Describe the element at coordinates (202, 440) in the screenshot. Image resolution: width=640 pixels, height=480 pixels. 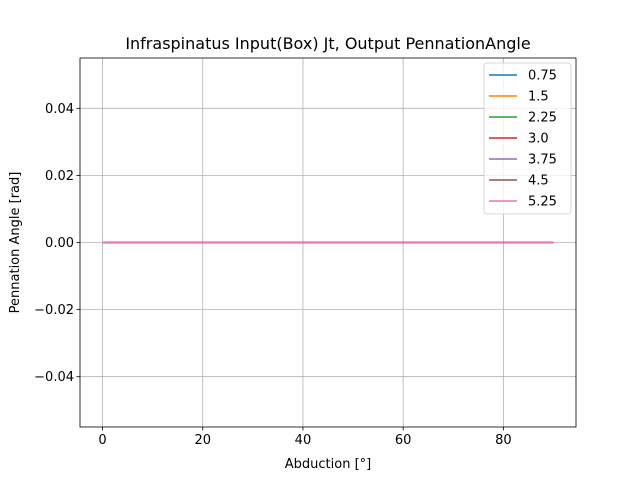
I see `x-tick-label: 20` at that location.